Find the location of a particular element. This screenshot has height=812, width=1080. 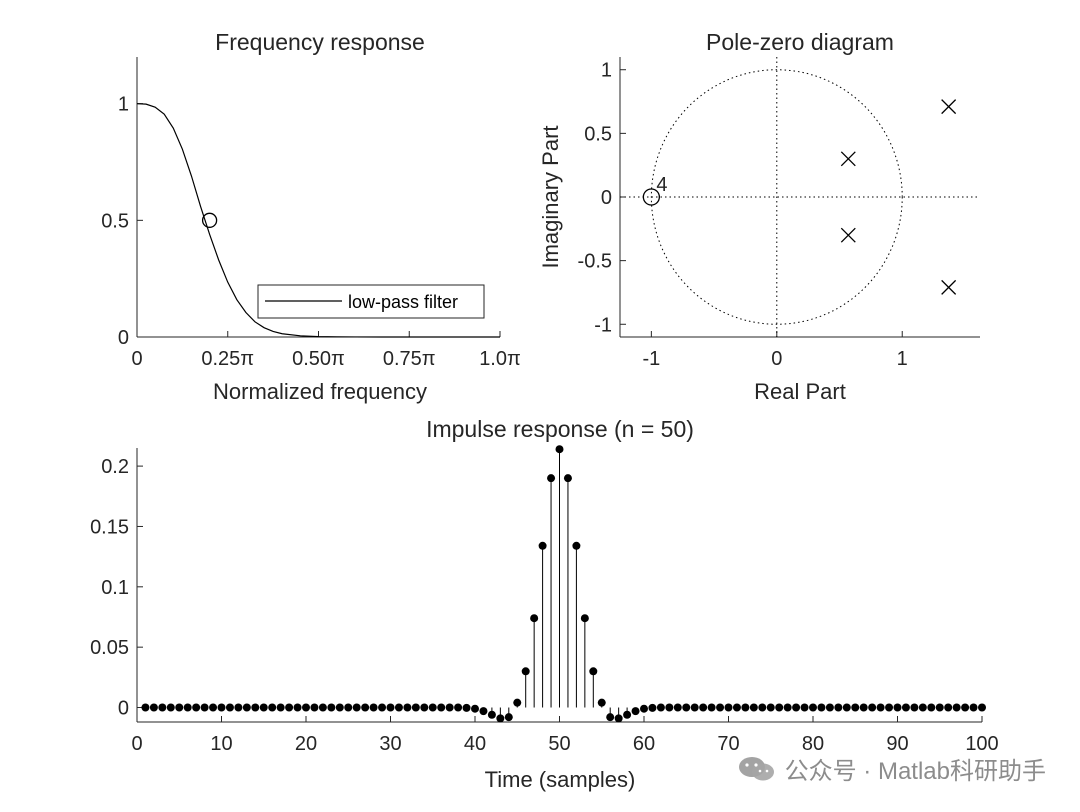

freq-marker-circle is located at coordinates (209, 220).